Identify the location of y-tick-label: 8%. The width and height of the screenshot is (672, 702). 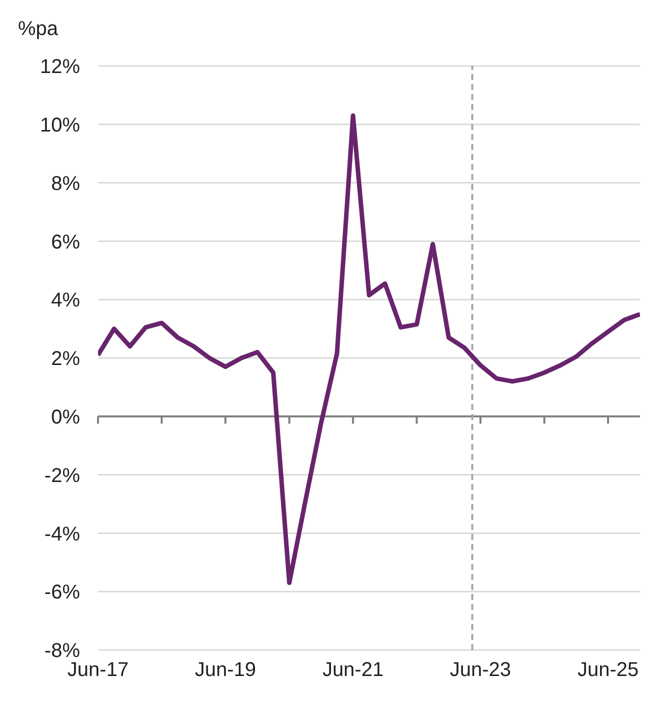
(65, 183).